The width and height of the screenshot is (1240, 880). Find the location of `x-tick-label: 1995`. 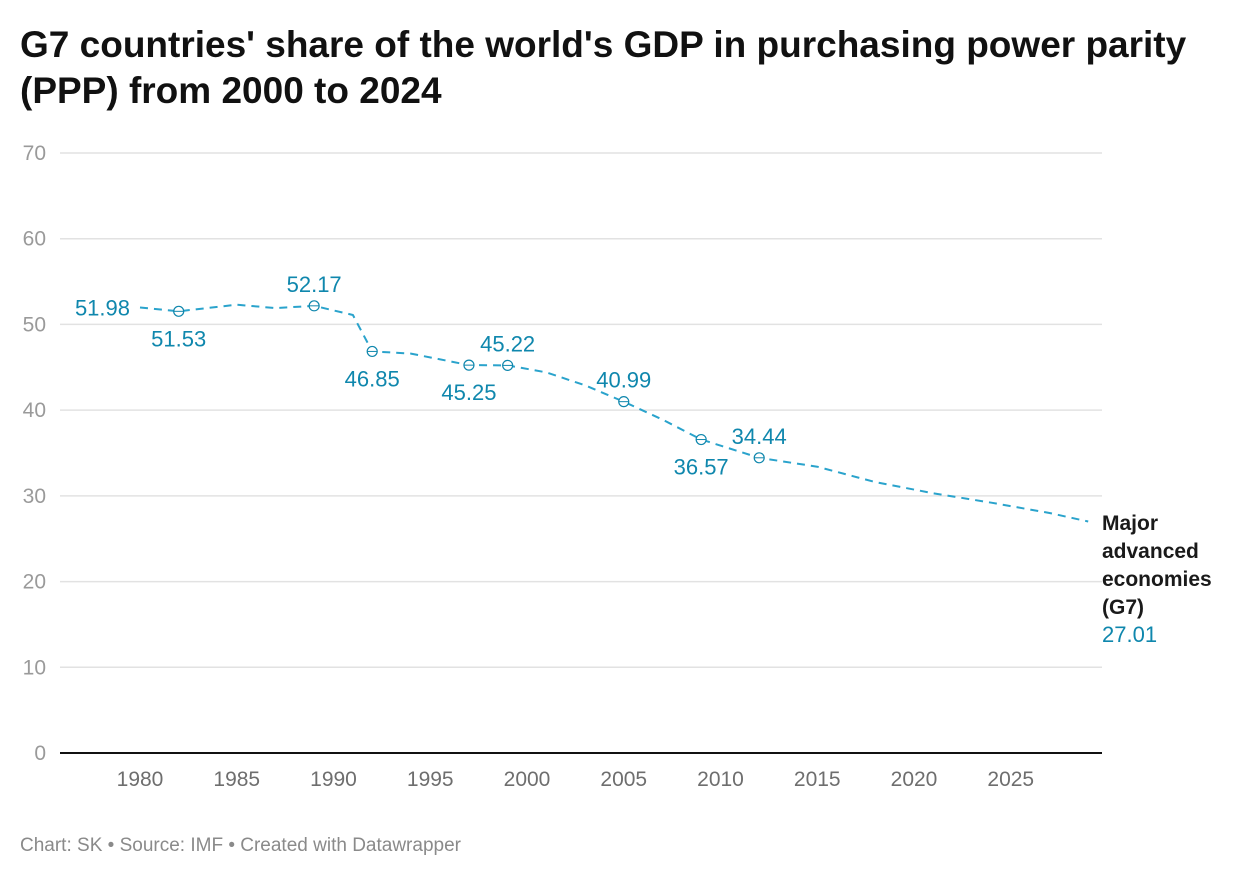

x-tick-label: 1995 is located at coordinates (430, 779).